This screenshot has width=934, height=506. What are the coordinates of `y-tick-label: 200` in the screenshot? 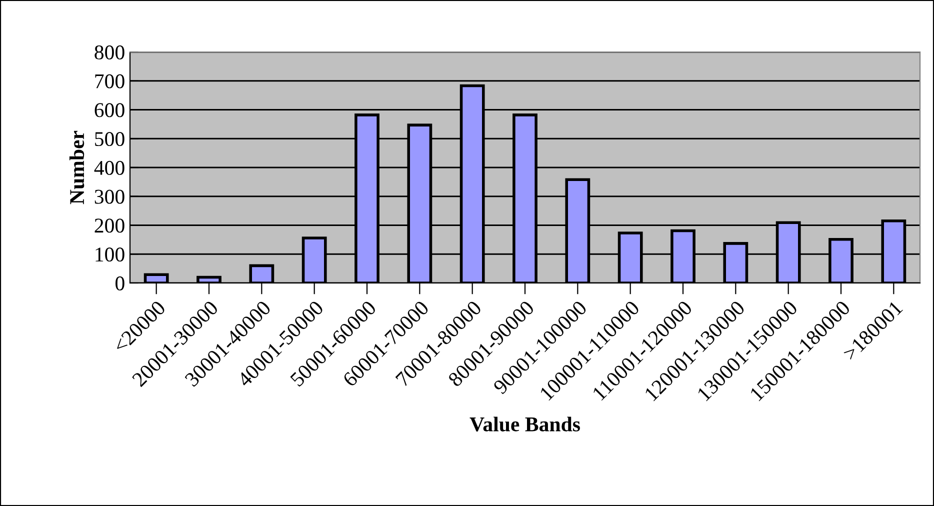 It's located at (109, 225).